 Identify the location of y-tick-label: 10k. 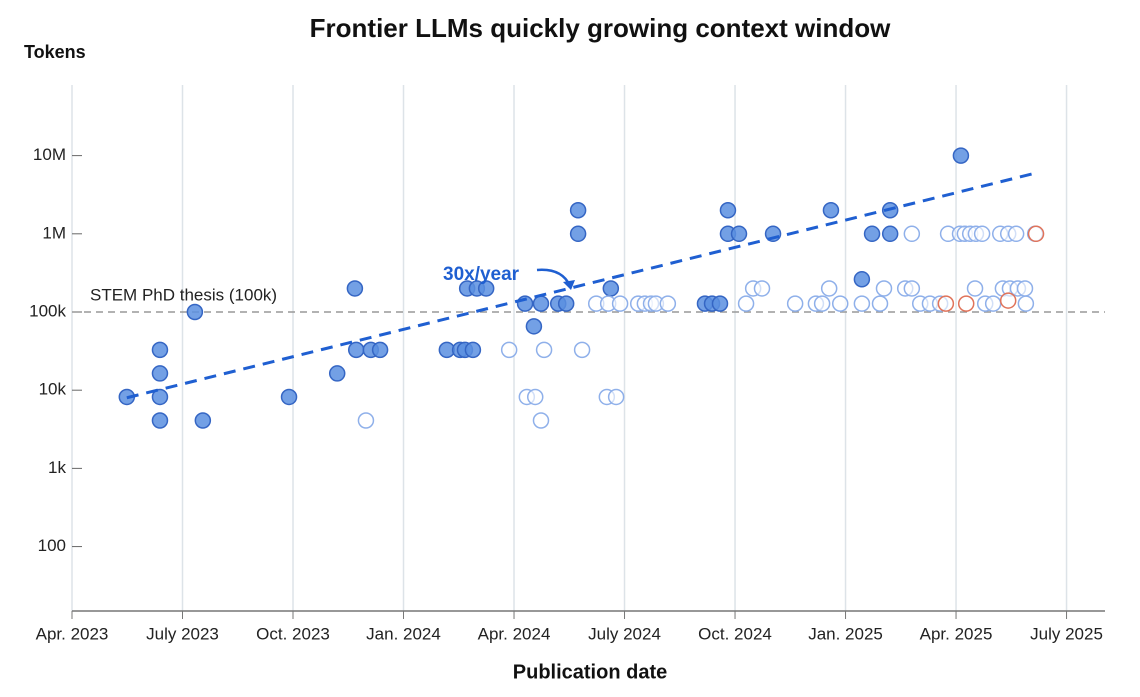
(53, 389).